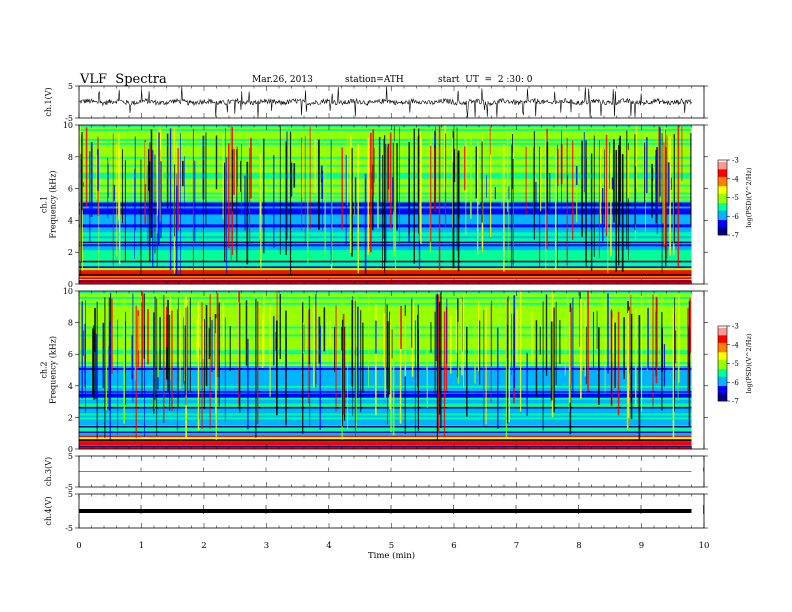  What do you see at coordinates (68, 125) in the screenshot?
I see `y-tick-label: 10` at bounding box center [68, 125].